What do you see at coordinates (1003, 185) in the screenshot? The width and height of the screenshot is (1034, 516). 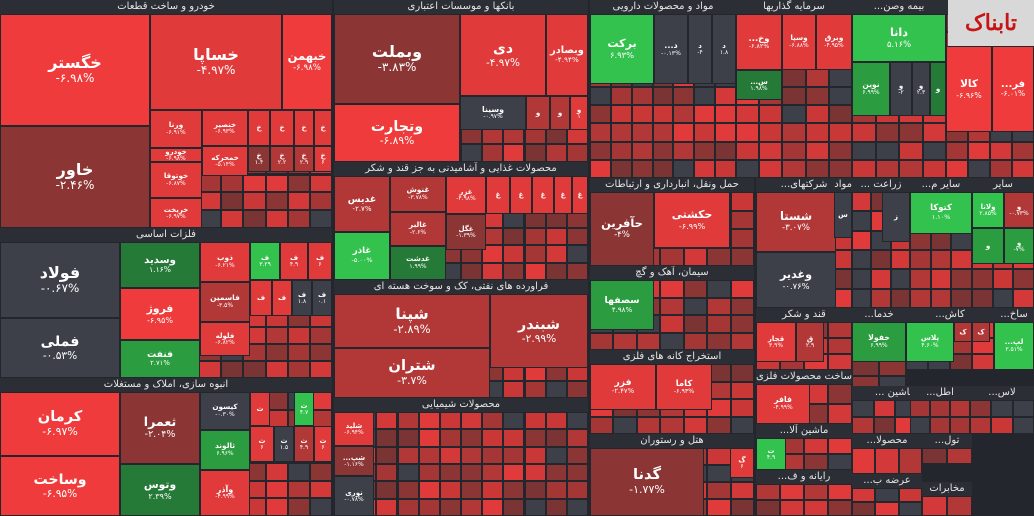 I see `sector-header: سایر` at bounding box center [1003, 185].